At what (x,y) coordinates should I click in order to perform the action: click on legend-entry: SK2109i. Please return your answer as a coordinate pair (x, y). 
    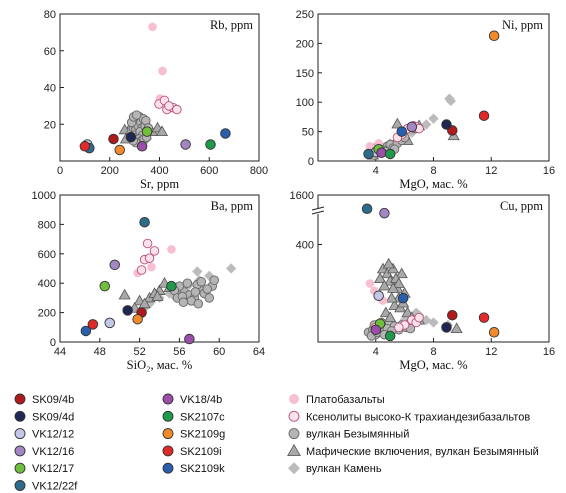
    Looking at the image, I should click on (192, 451).